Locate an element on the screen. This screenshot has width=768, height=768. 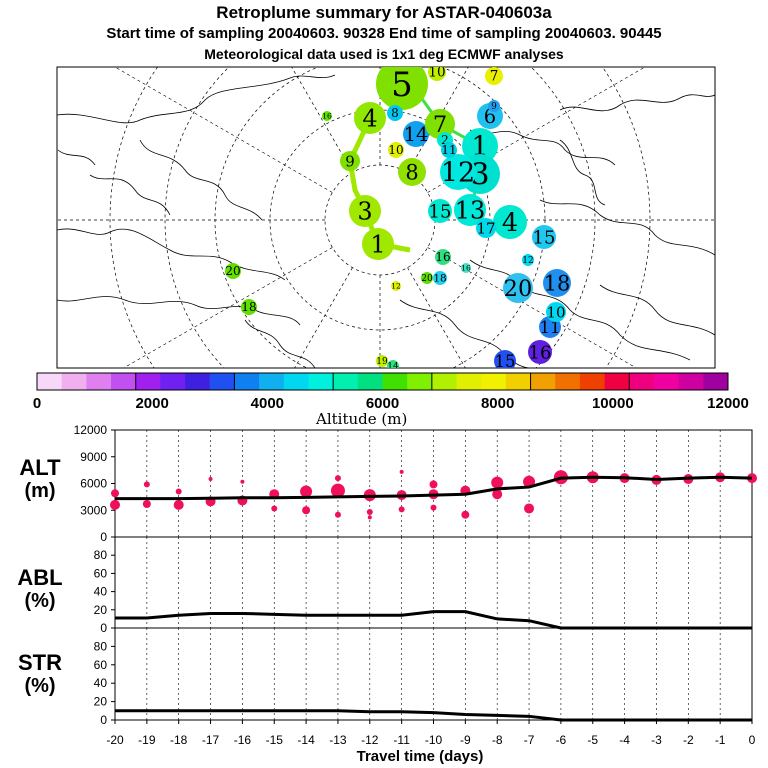
colorbar-tick-label: 2000 is located at coordinates (151, 403).